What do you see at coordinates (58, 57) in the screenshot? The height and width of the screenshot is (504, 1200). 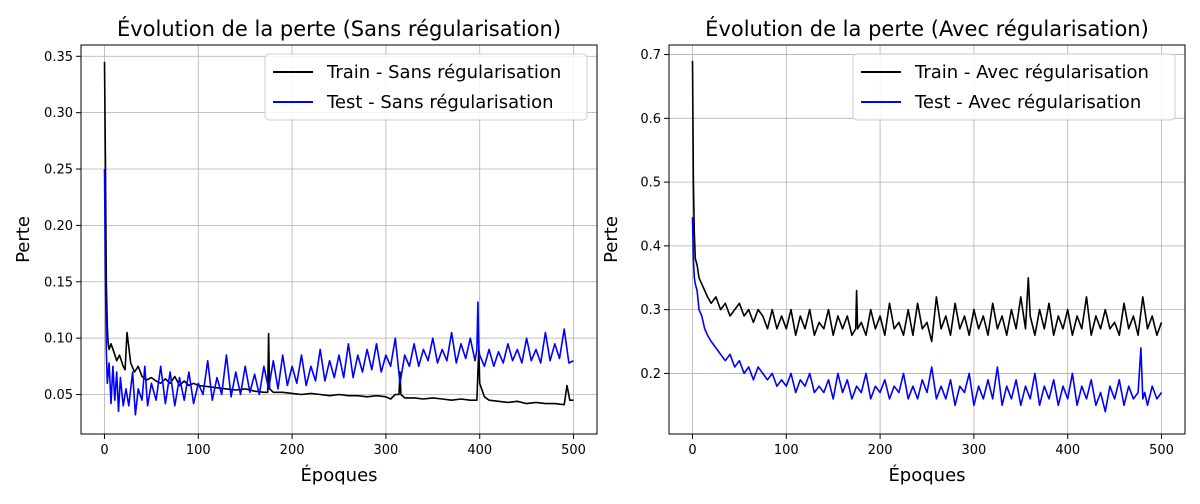 I see `y-tick-label: 0.35` at bounding box center [58, 57].